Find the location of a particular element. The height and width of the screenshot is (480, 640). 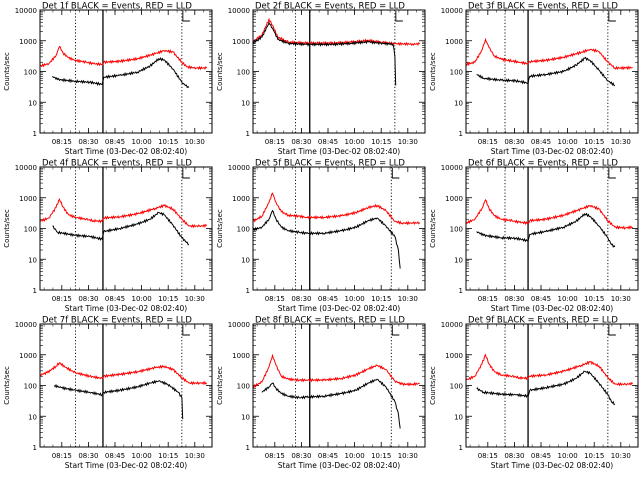

chart-title: Det 6f BLACK = Events, RED = LLD is located at coordinates (543, 164).